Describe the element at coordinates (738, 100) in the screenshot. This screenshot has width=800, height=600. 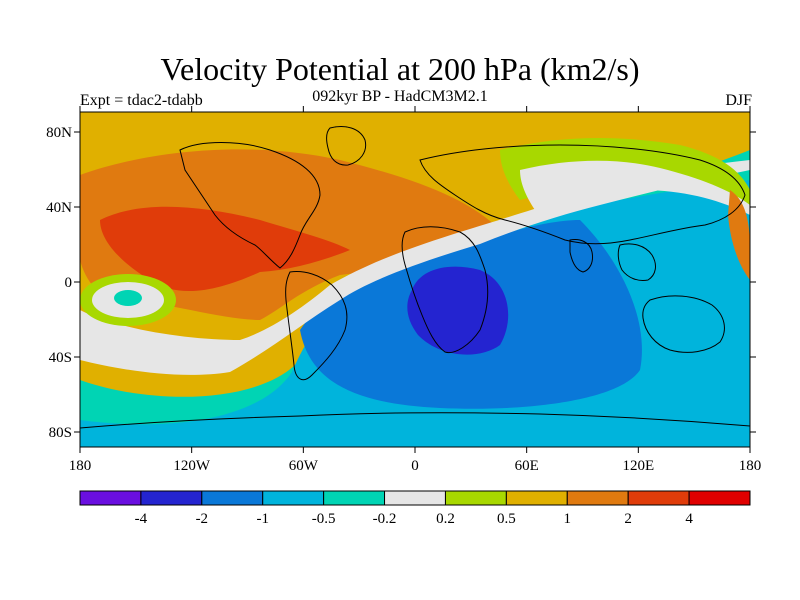
I see `season-label: DJF` at that location.